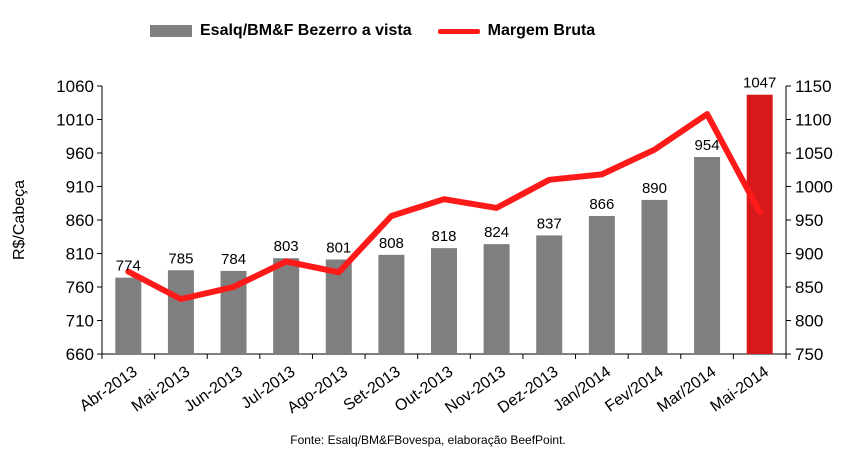 This screenshot has height=459, width=856. What do you see at coordinates (528, 390) in the screenshot?
I see `x-axis-category-label: Dez-2013` at bounding box center [528, 390].